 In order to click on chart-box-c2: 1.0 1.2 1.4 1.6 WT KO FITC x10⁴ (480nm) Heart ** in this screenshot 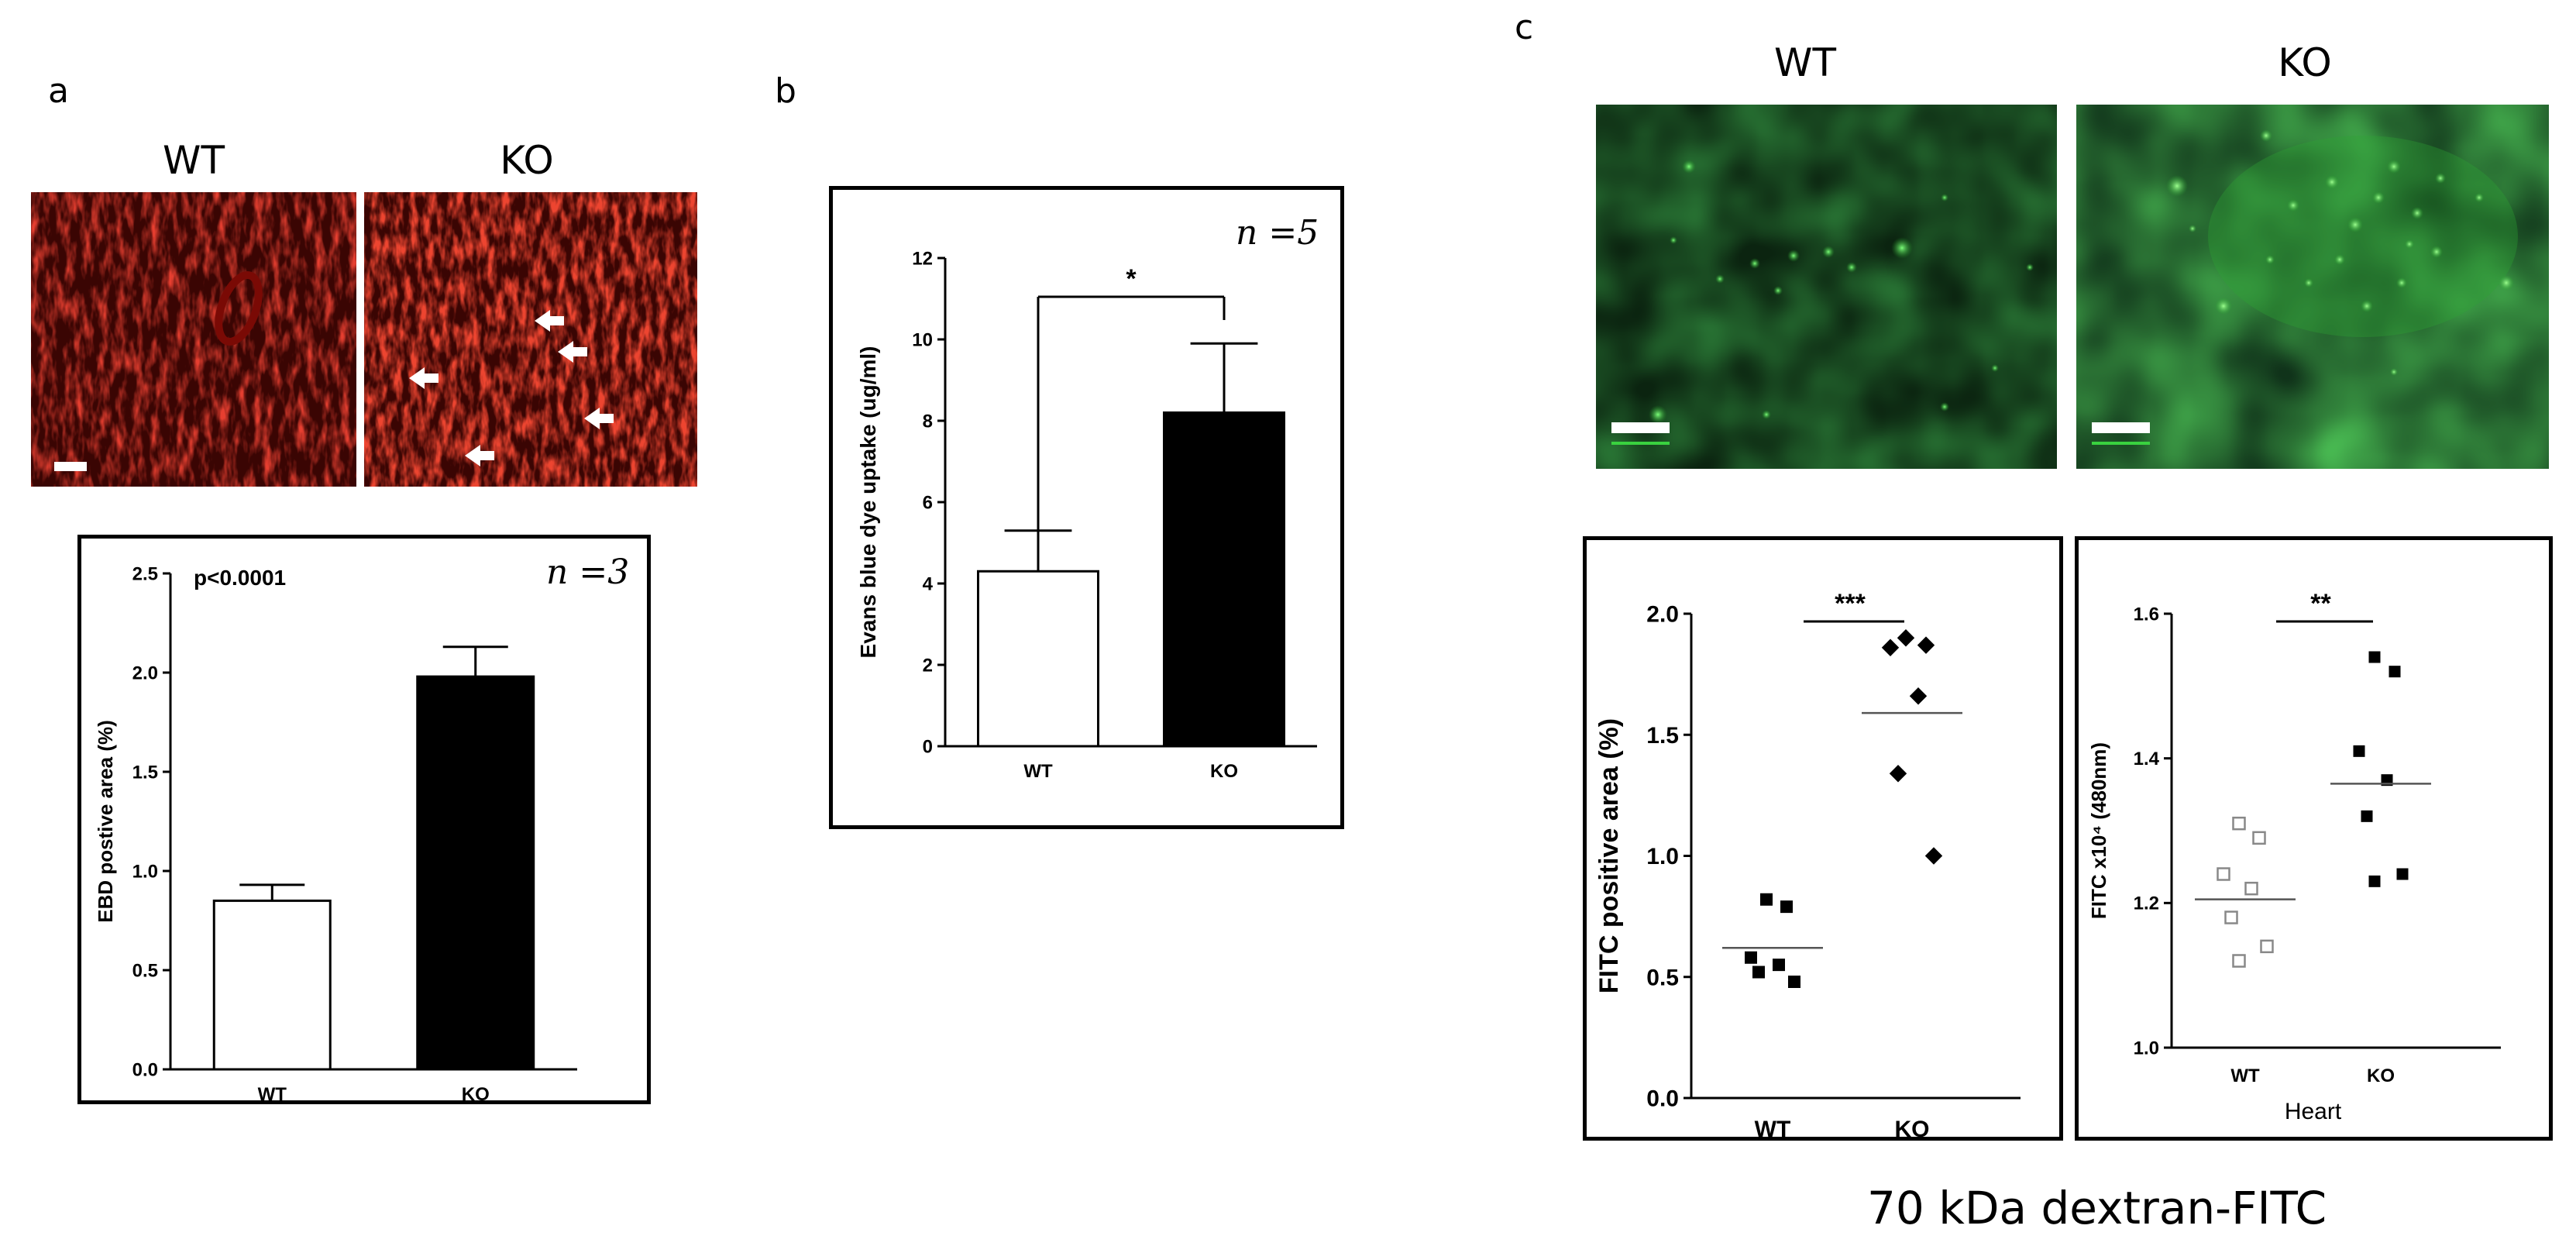, I will do `click(2314, 838)`.